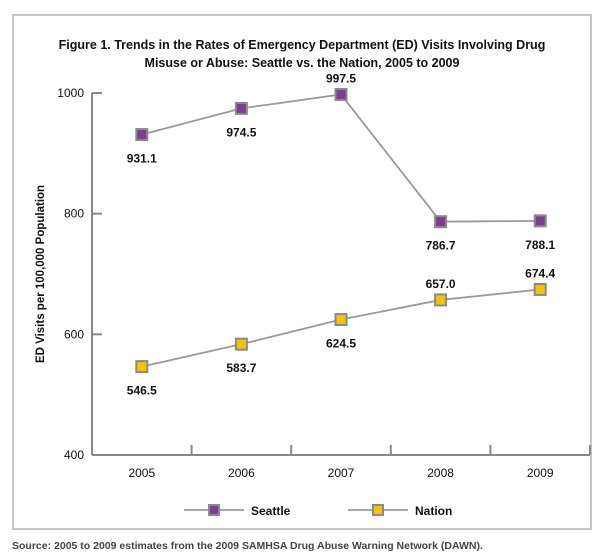 The width and height of the screenshot is (606, 560). Describe the element at coordinates (70, 93) in the screenshot. I see `y-tick-label: 1000` at that location.